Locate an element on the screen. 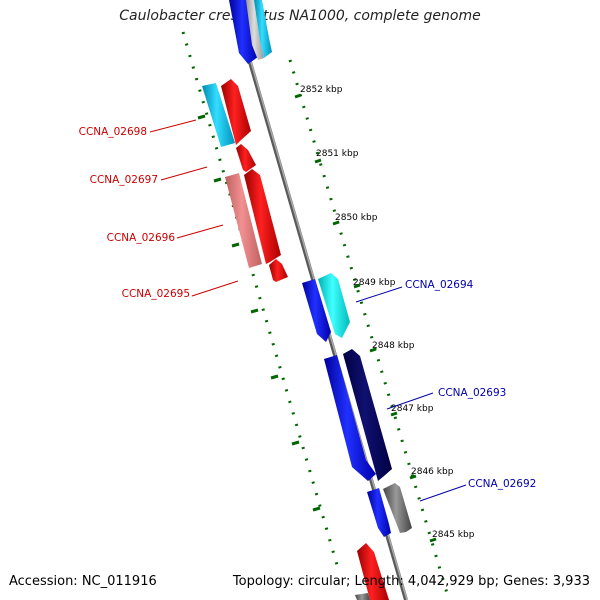 The width and height of the screenshot is (600, 600). gene-bottom-red is located at coordinates (373, 571).